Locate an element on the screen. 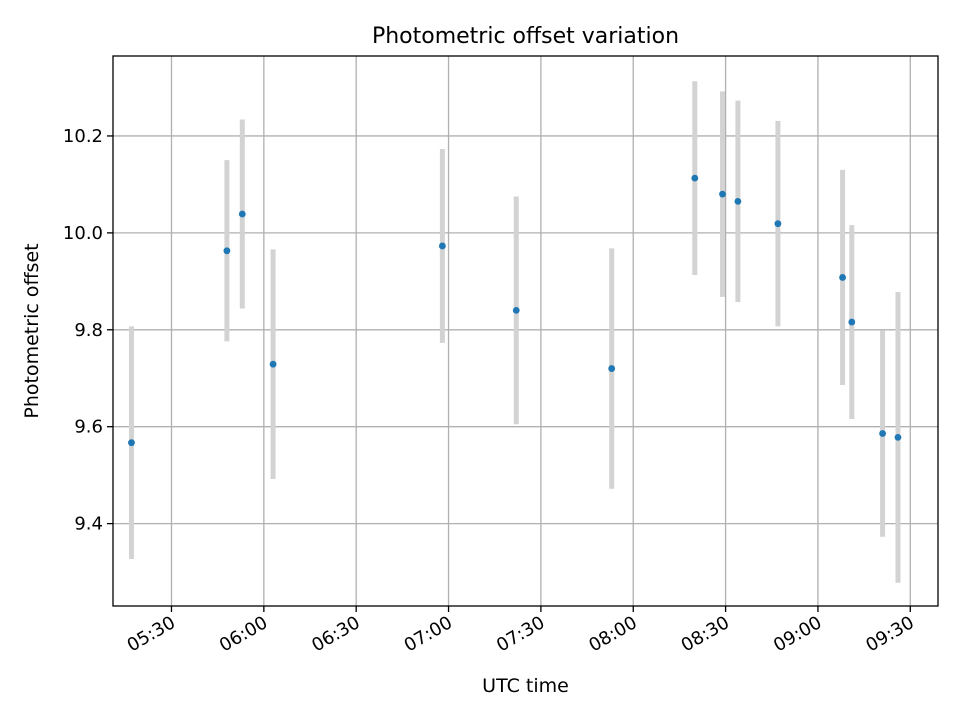  y-tick-label: 10.0 is located at coordinates (83, 233).